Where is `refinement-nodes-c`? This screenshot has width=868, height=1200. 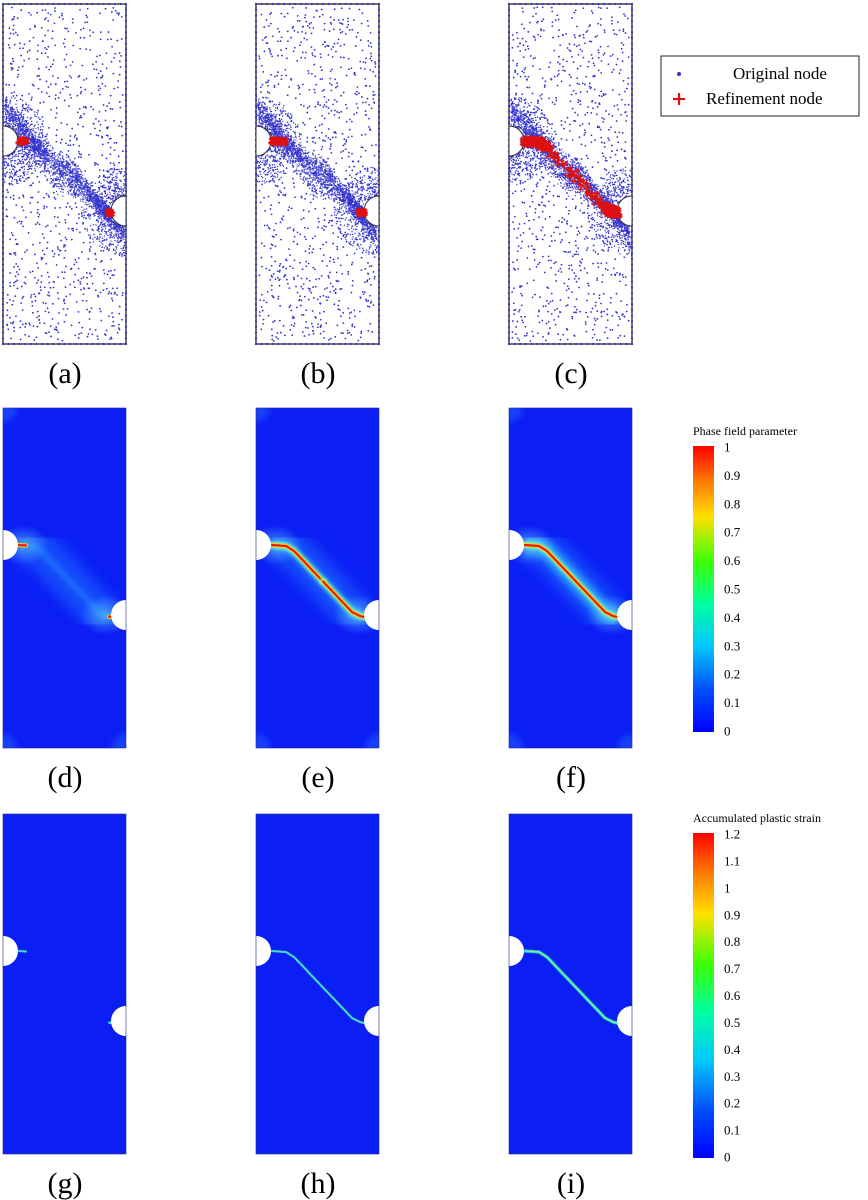
refinement-nodes-c is located at coordinates (571, 177).